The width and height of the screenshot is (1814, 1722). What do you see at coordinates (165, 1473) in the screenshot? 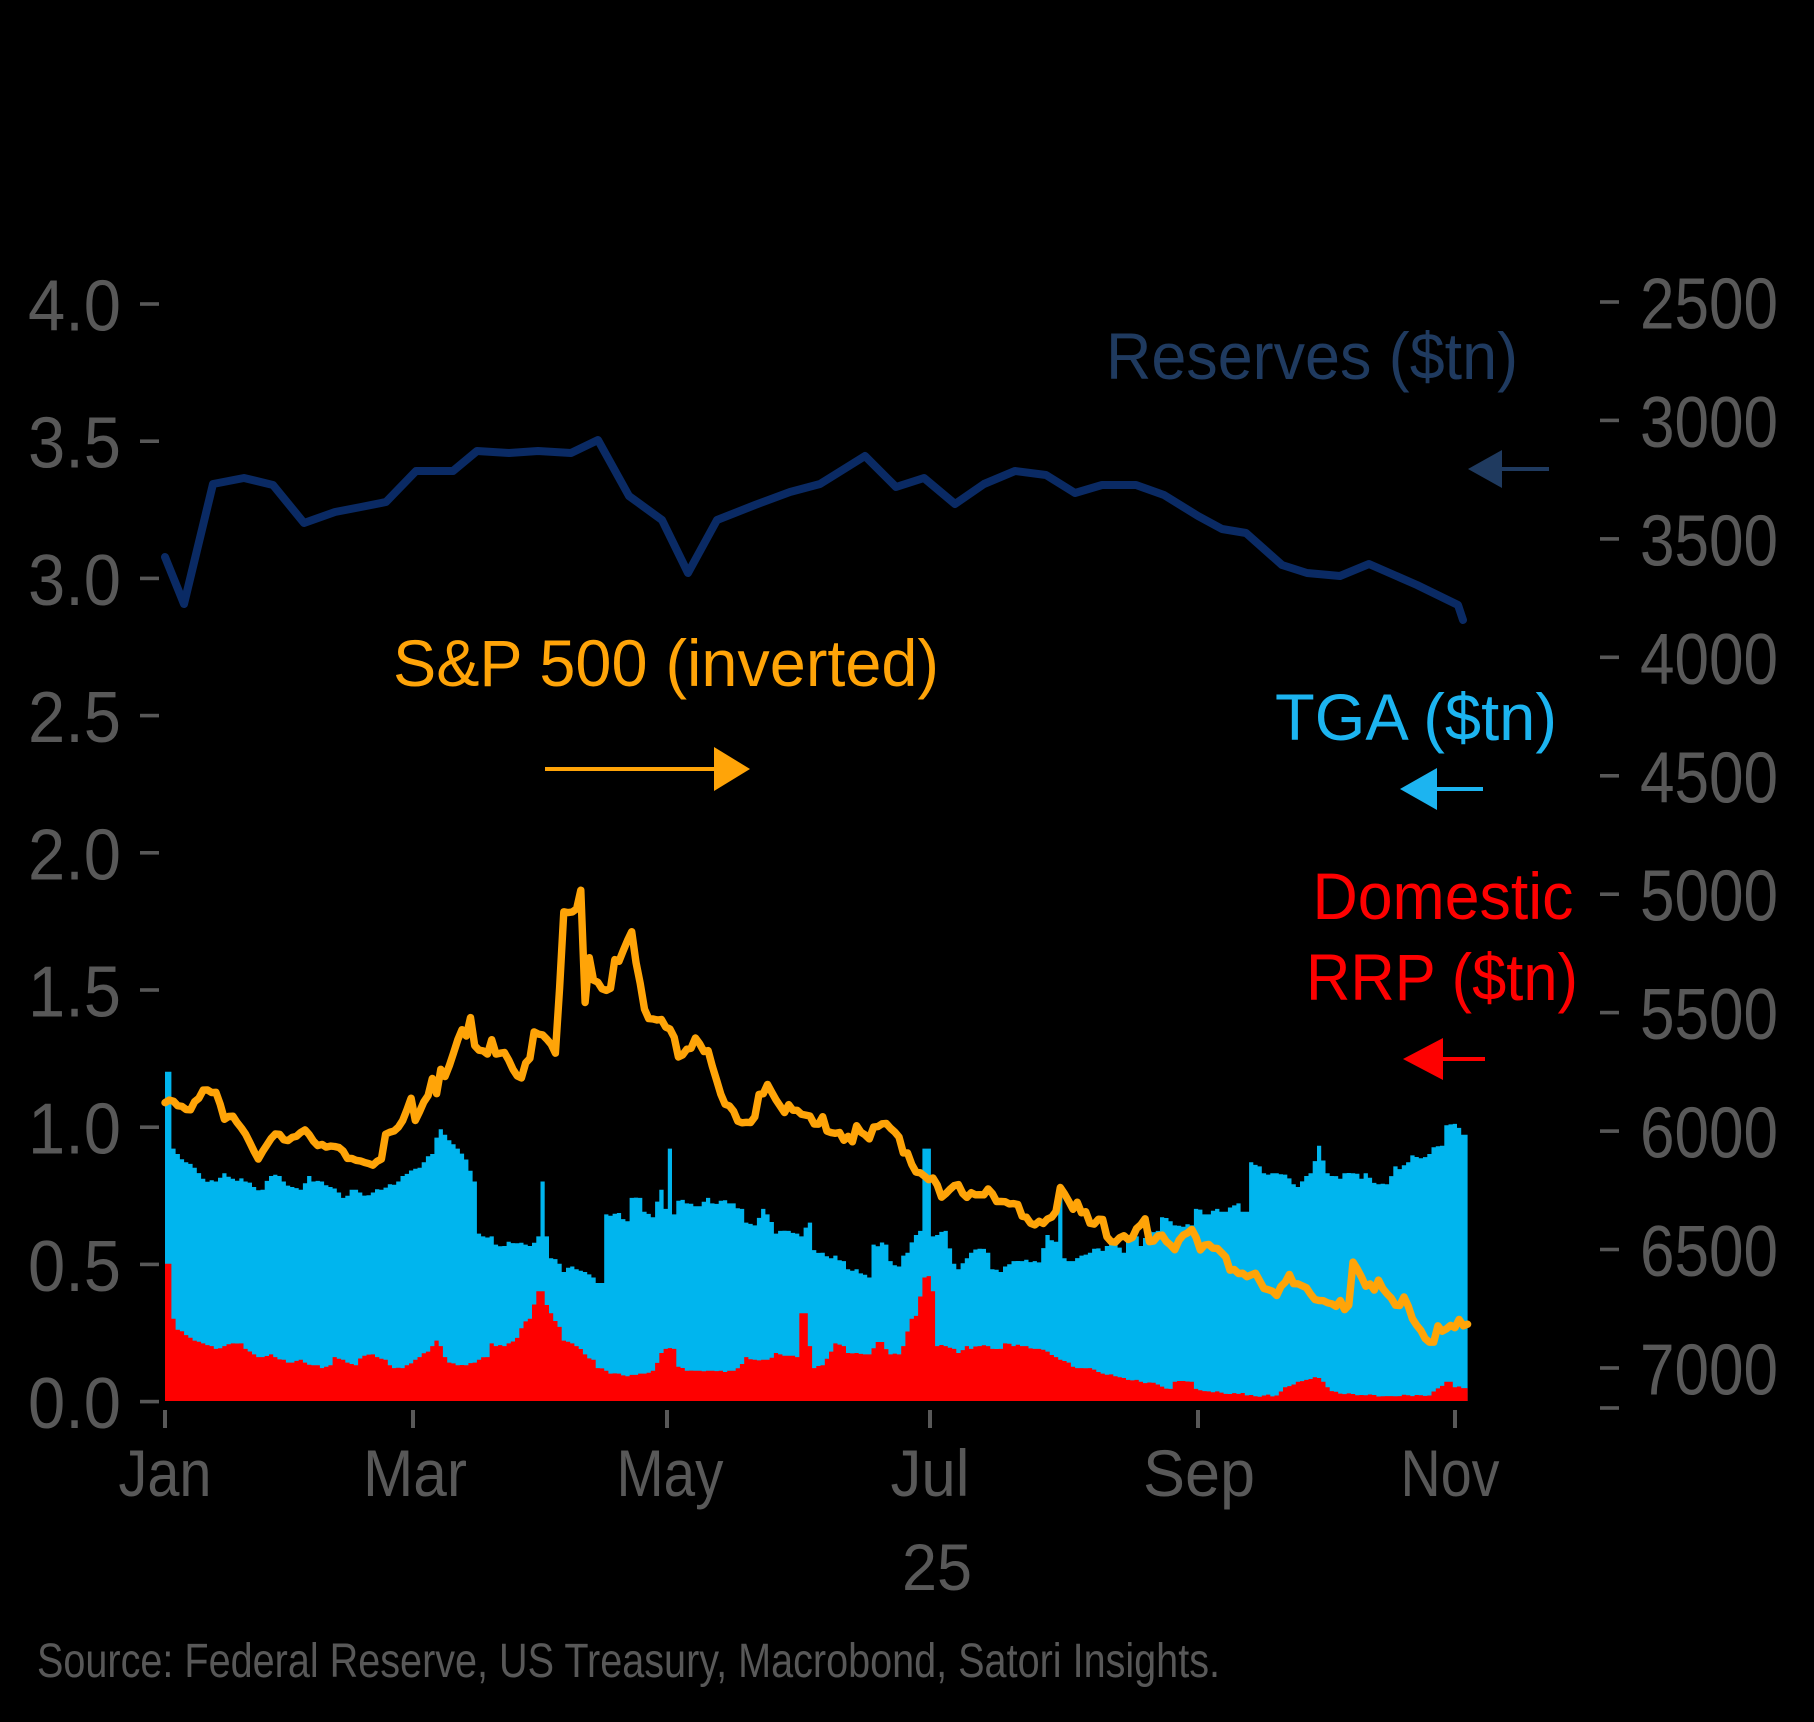
I see `svg-text: Jan` at bounding box center [165, 1473].